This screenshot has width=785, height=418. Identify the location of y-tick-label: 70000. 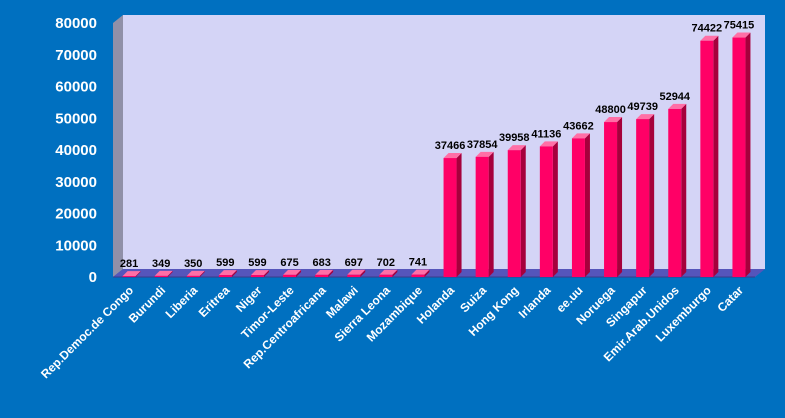
(76, 55).